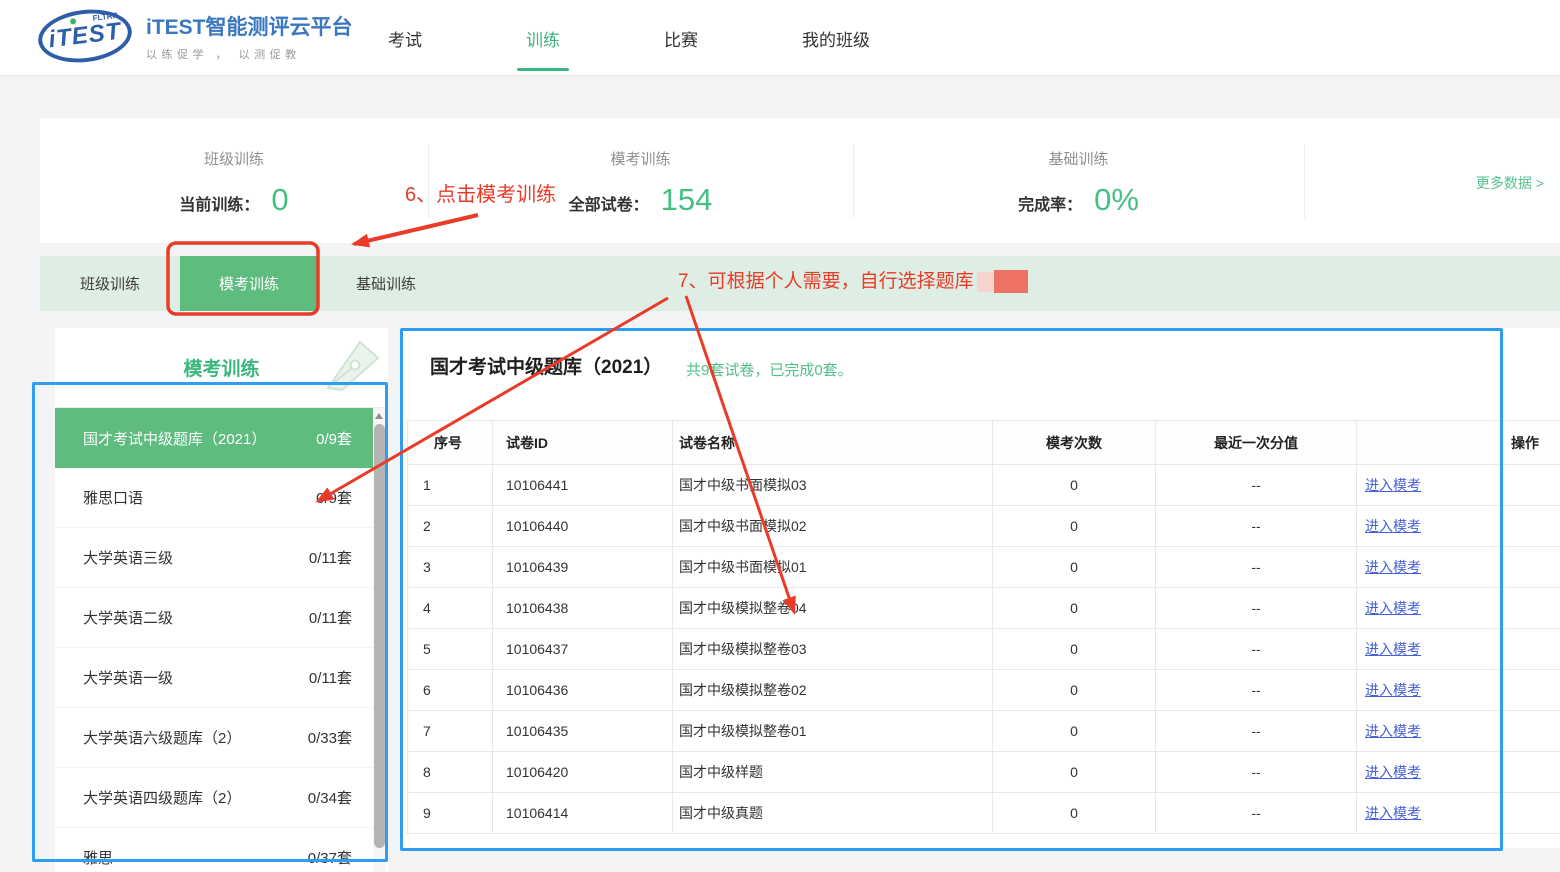 This screenshot has height=872, width=1560. What do you see at coordinates (233, 159) in the screenshot?
I see `stat-title: 班级训练` at bounding box center [233, 159].